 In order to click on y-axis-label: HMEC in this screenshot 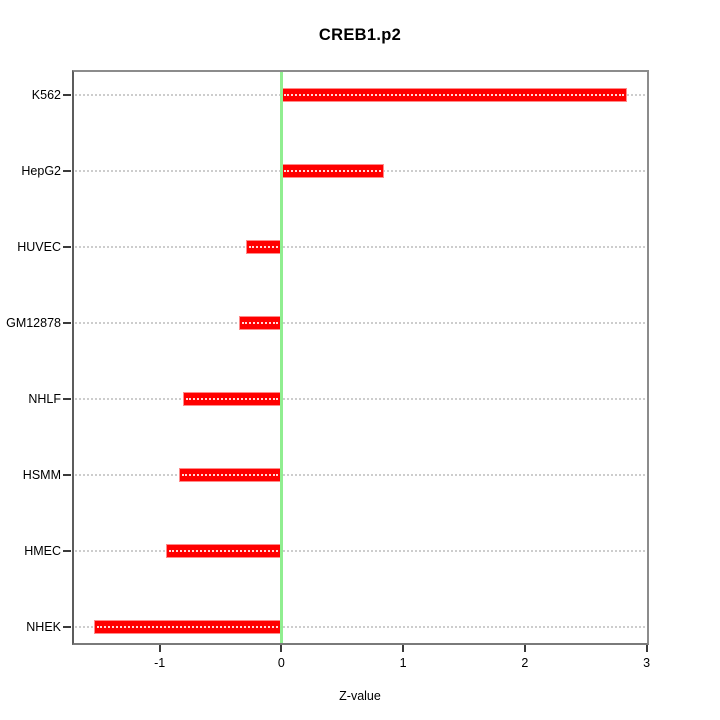, I will do `click(42, 551)`.